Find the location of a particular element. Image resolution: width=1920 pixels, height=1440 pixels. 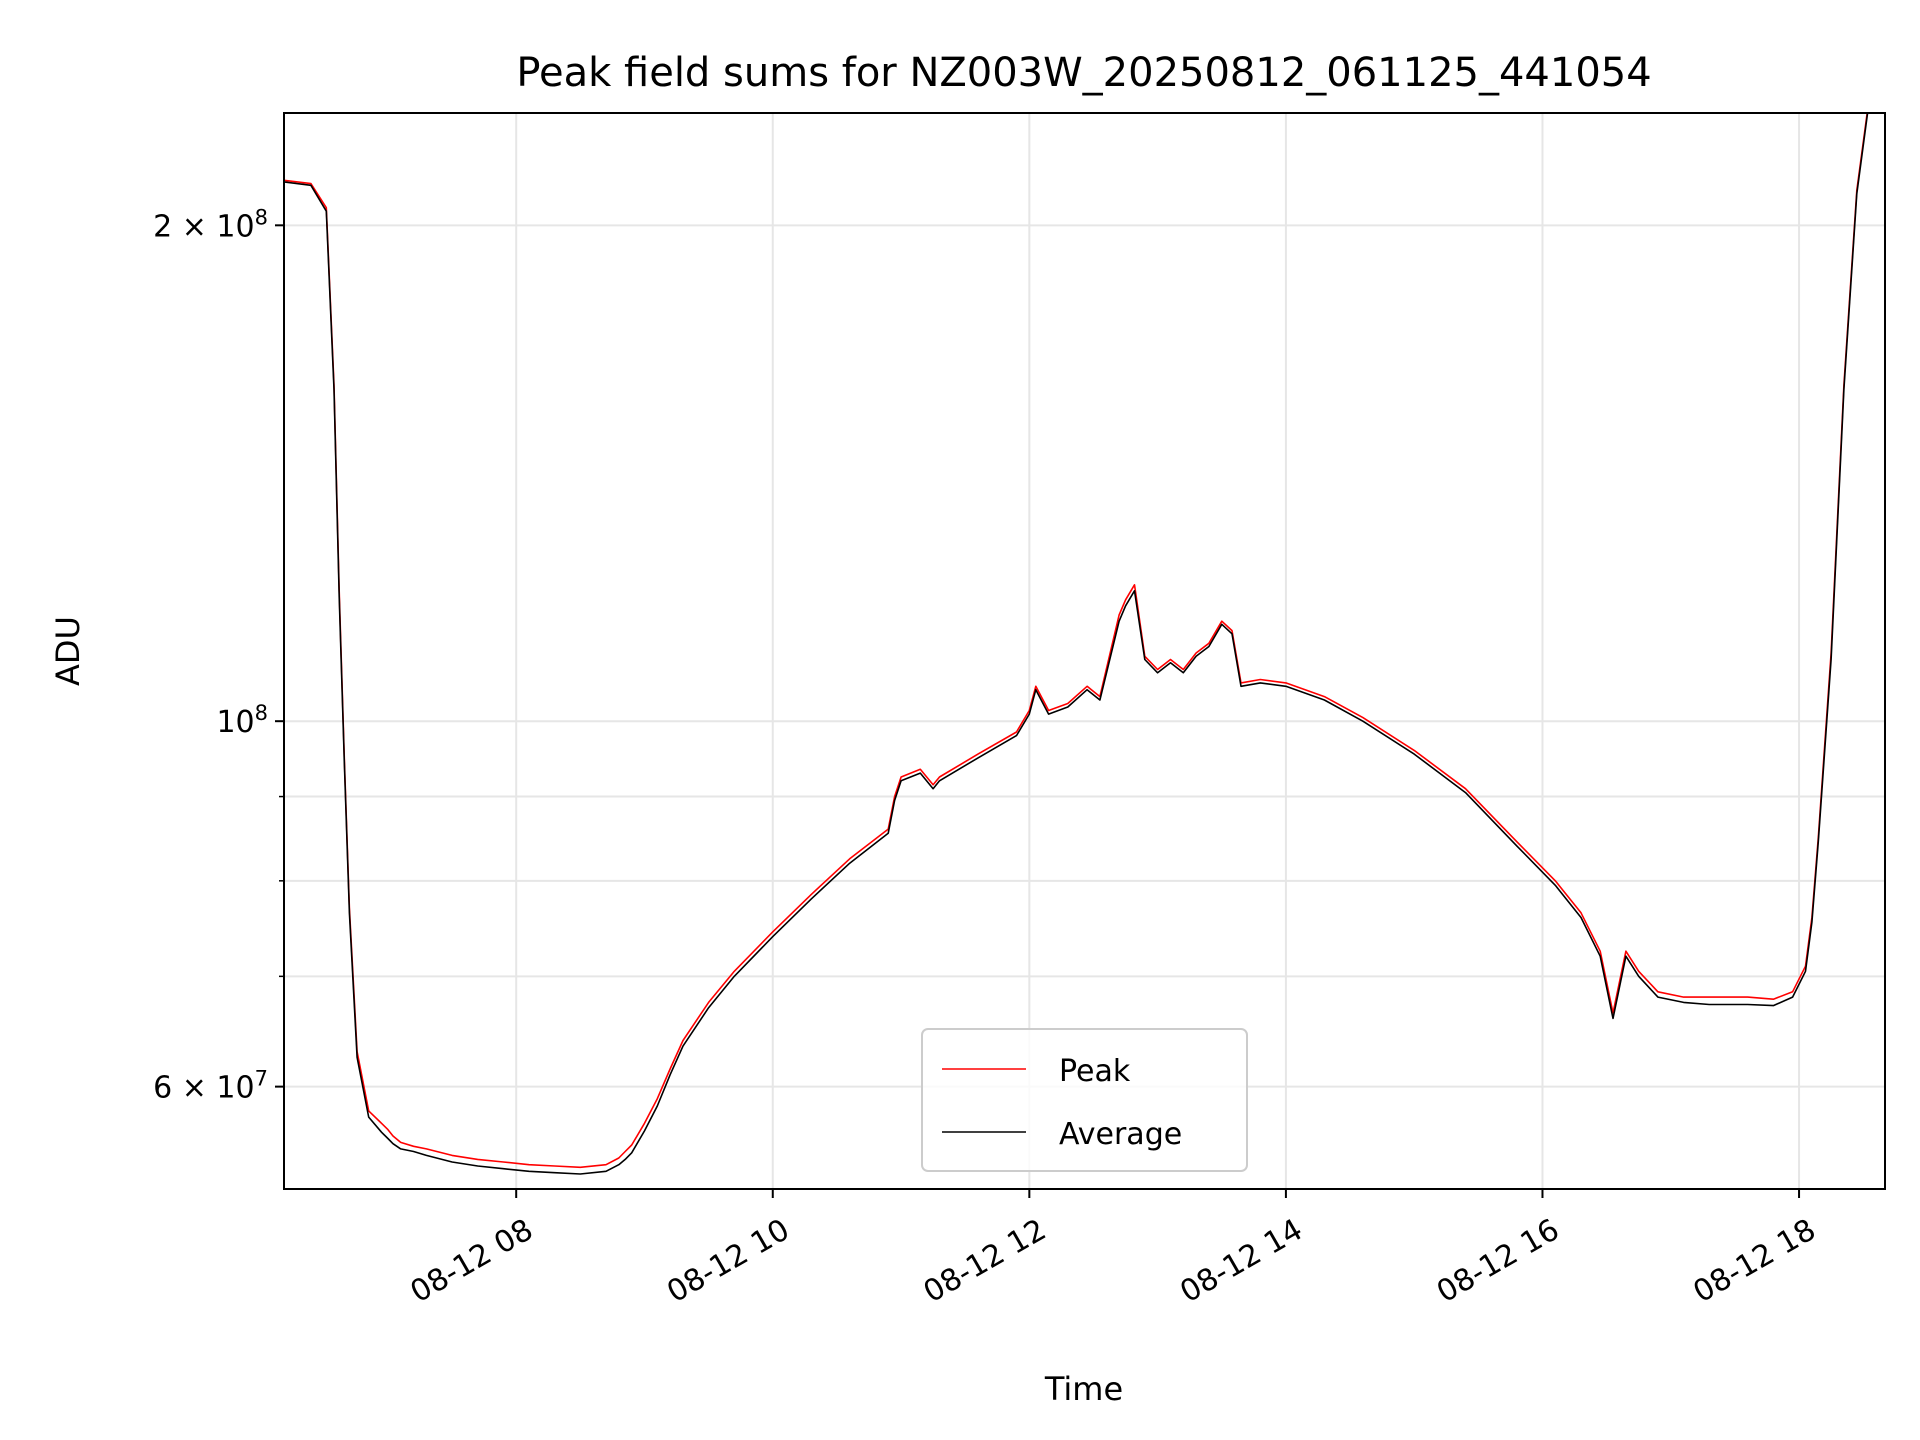

legend-label-peak: Peak is located at coordinates (1095, 1071).